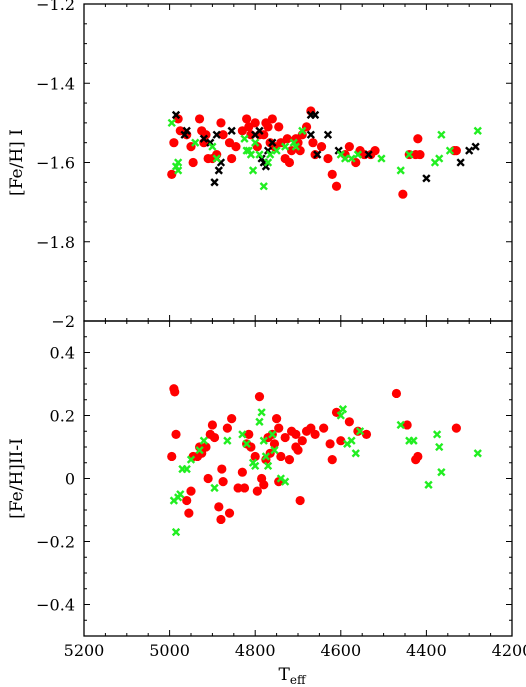 This screenshot has height=687, width=526. I want to click on bottom-x-tick-label: 4200, so click(509, 650).